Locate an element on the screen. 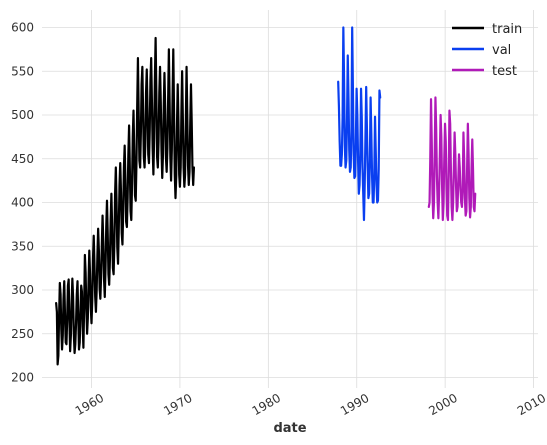 The height and width of the screenshot is (445, 547). y-tick-label: 250 is located at coordinates (22, 334).